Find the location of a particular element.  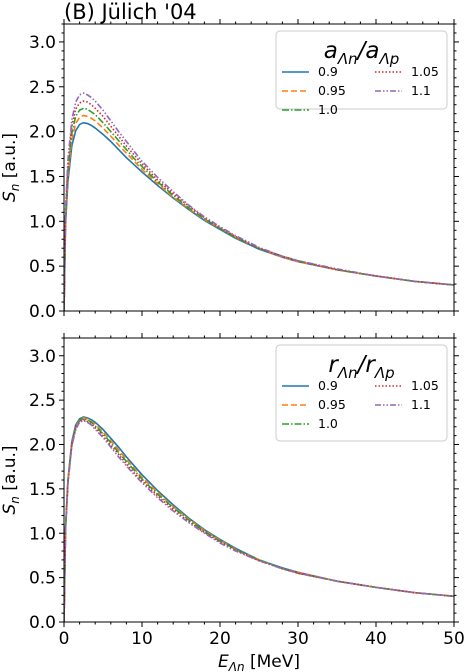

x-tick-label: 50 is located at coordinates (454, 639).